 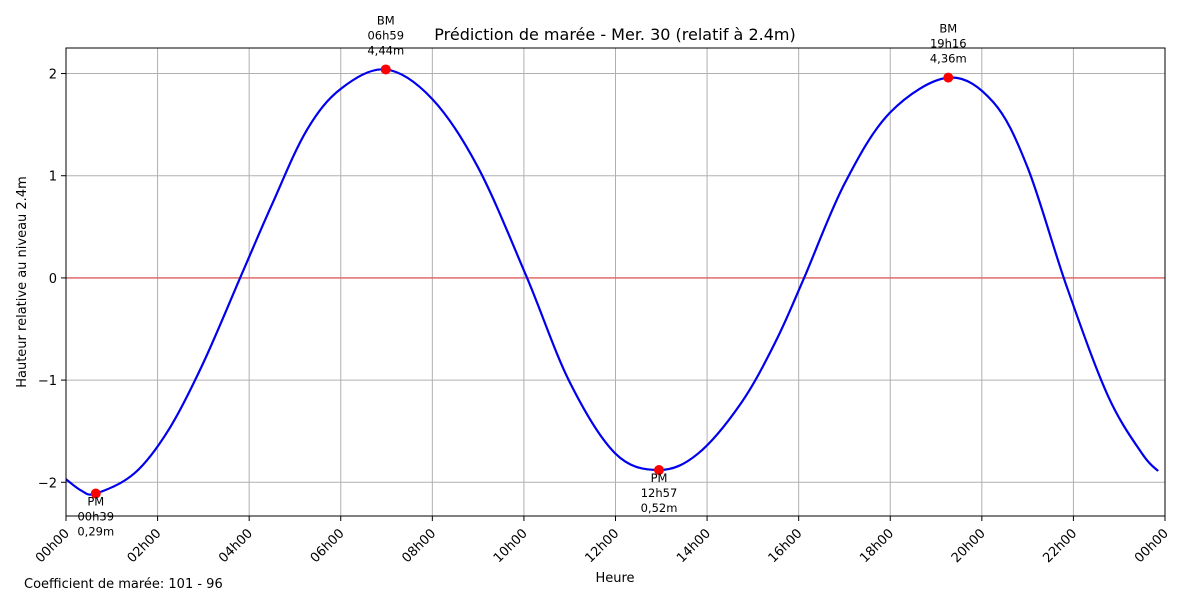 What do you see at coordinates (614, 578) in the screenshot?
I see `x-axis-label: Heure` at bounding box center [614, 578].